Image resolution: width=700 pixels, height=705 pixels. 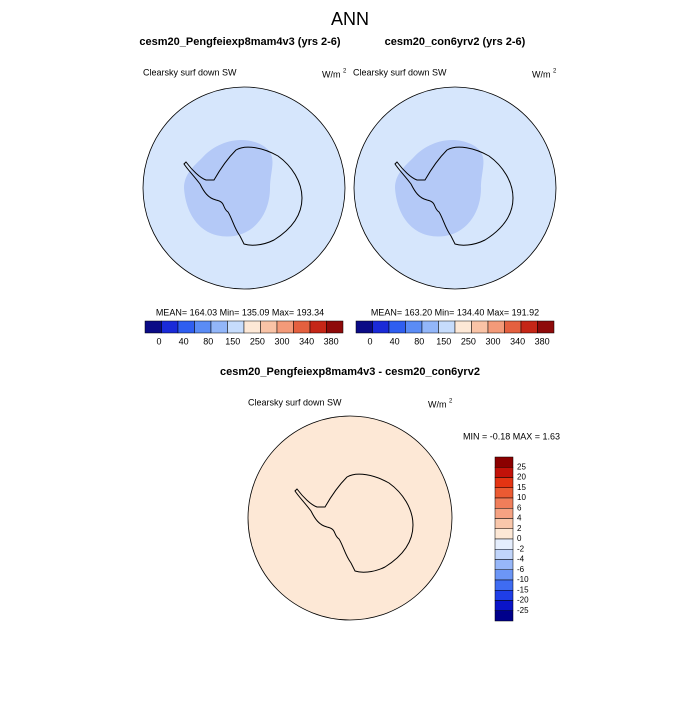 What do you see at coordinates (519, 507) in the screenshot?
I see `colorbar-label: 6` at bounding box center [519, 507].